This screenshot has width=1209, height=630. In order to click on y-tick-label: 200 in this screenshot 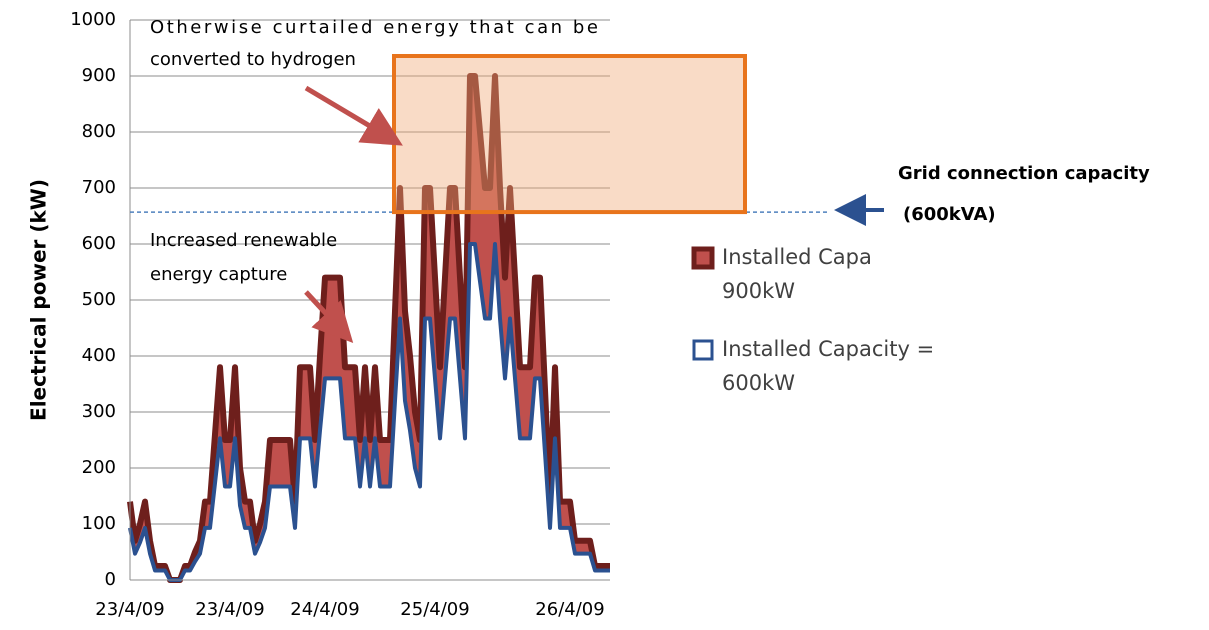, I will do `click(99, 467)`.